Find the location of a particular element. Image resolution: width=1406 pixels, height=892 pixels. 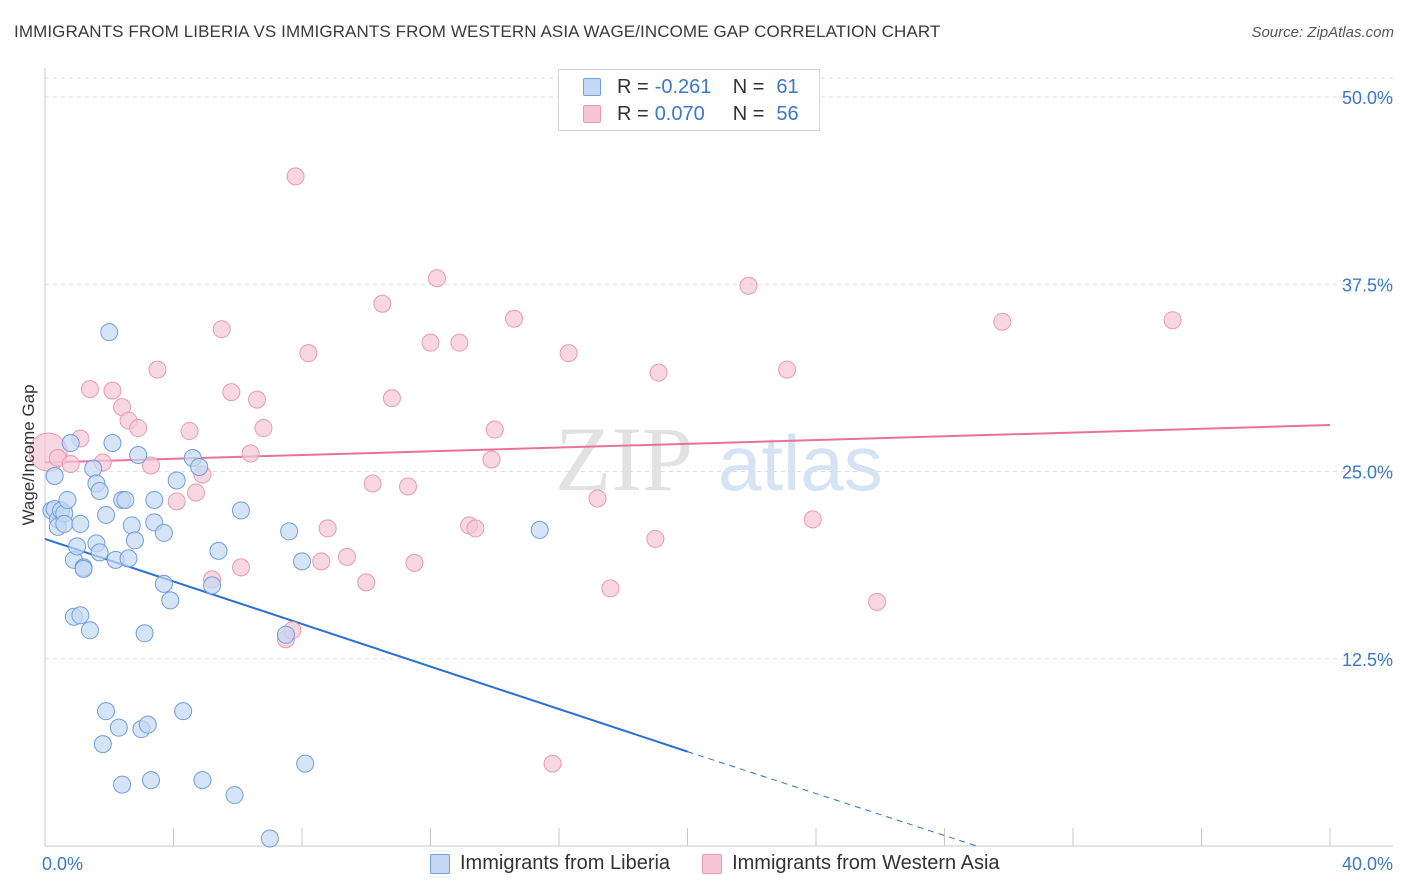

watermark: ZIP atlas is located at coordinates (719, 459).